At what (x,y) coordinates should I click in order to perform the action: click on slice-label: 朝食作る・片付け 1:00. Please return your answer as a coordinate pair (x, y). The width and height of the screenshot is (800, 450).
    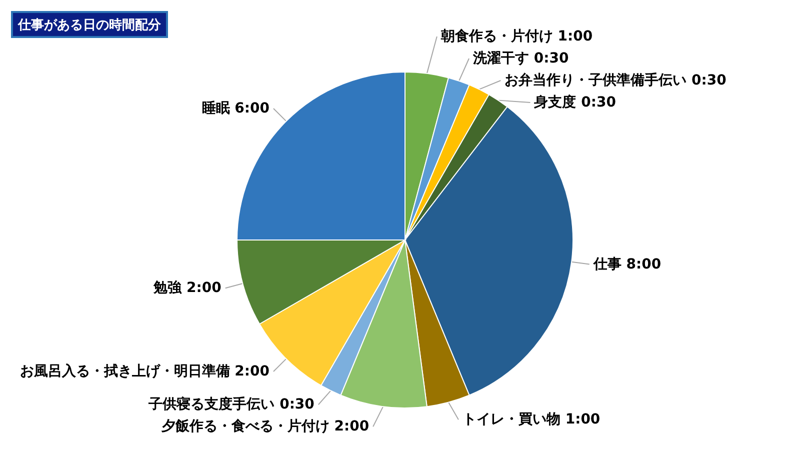
    Looking at the image, I should click on (516, 36).